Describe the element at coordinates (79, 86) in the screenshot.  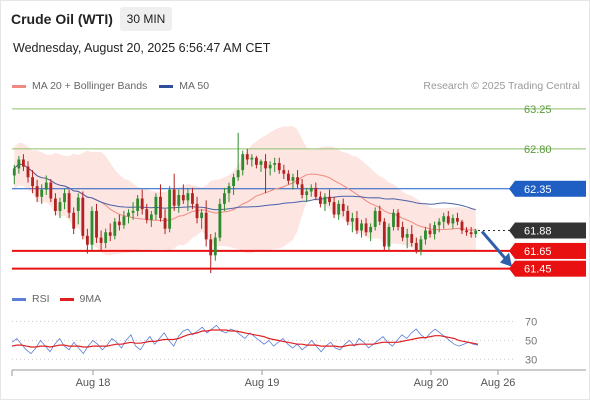
I see `legend-item-bollinger: MA 20 + Bollinger Bands` at that location.